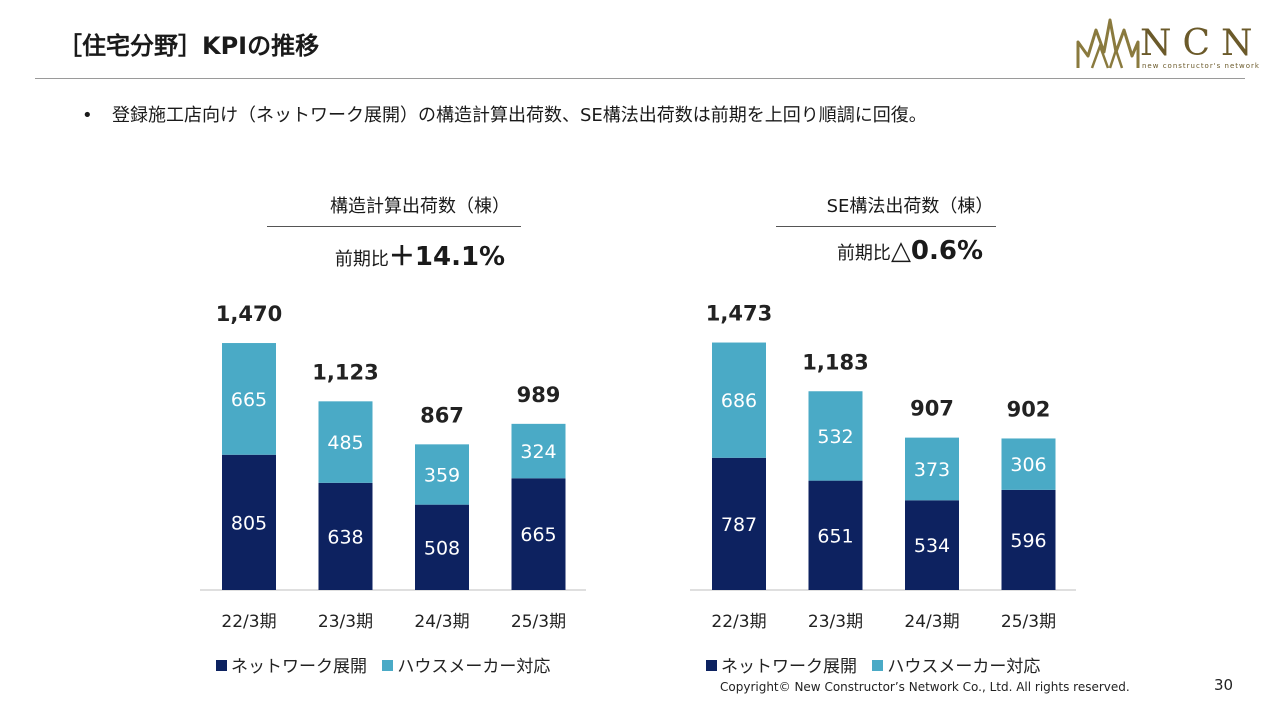 This screenshot has height=720, width=1280. I want to click on logo-tagline: new constructor's network, so click(1201, 66).